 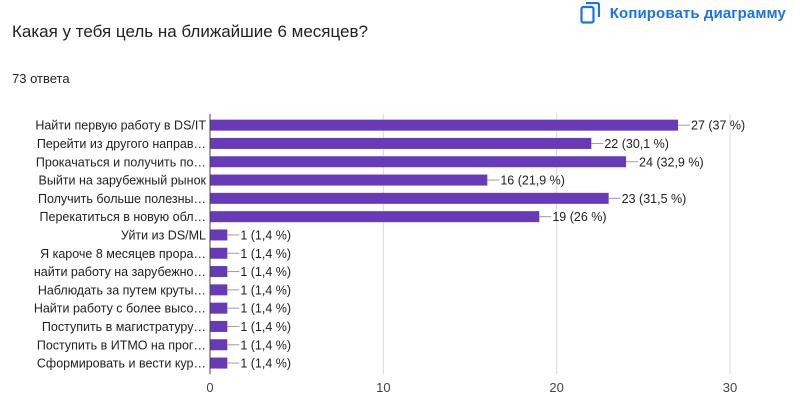 What do you see at coordinates (671, 162) in the screenshot?
I see `data-label: 24 (32,9 %)` at bounding box center [671, 162].